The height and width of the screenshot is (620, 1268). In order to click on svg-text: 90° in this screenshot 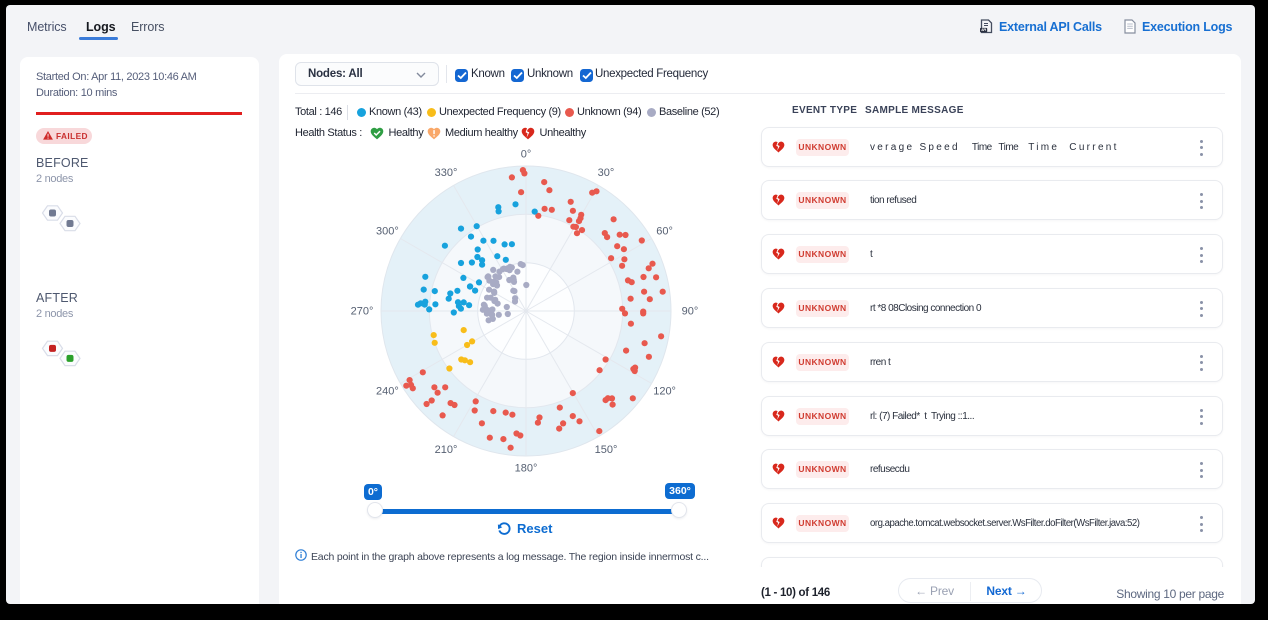, I will do `click(690, 312)`.